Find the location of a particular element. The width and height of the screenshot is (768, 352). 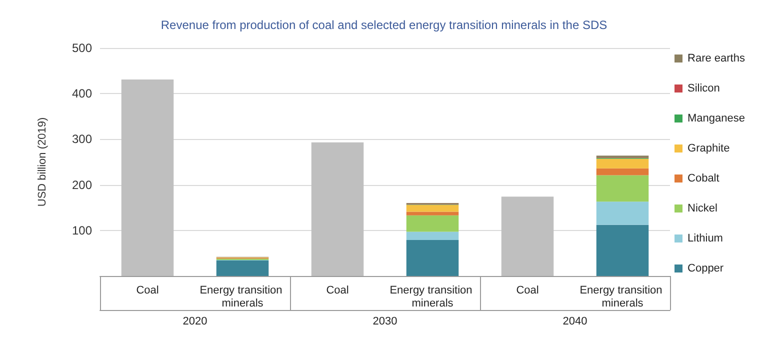

legend-label: Cobalt is located at coordinates (704, 178).